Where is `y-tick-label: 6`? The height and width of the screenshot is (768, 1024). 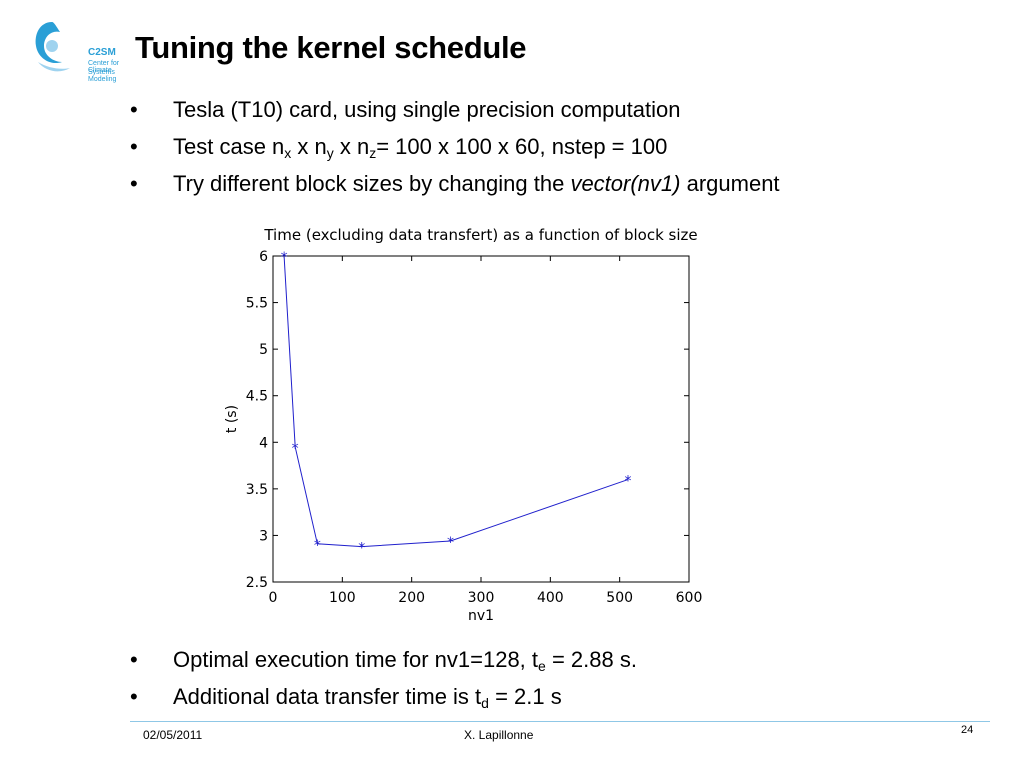 y-tick-label: 6 is located at coordinates (263, 257).